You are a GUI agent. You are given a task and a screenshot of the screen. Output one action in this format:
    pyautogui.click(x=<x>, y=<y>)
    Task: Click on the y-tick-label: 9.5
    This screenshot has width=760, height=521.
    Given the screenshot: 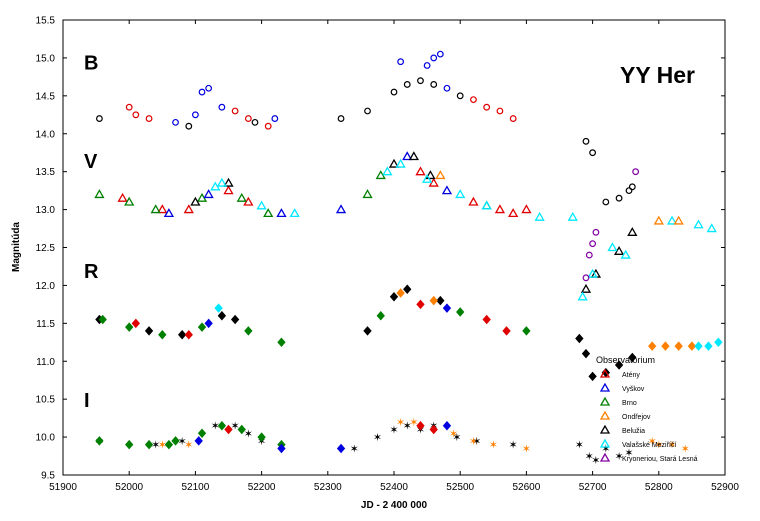 What is the action you would take?
    pyautogui.click(x=48, y=476)
    